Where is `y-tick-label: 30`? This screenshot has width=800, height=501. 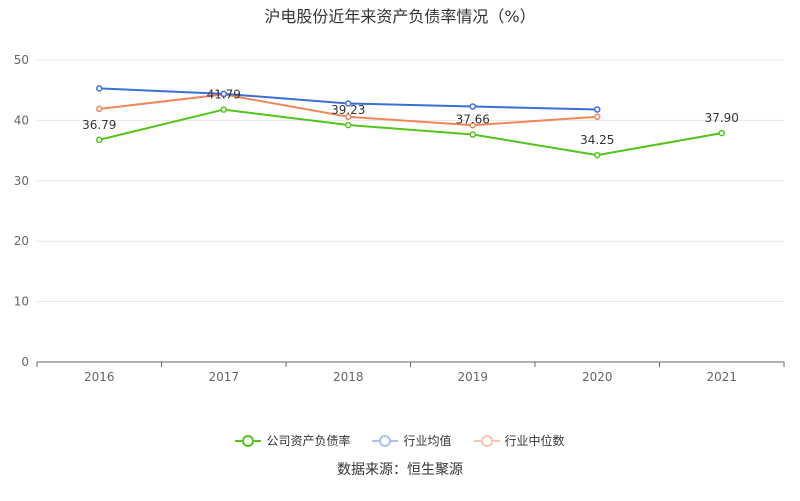 y-tick-label: 30 is located at coordinates (21, 181).